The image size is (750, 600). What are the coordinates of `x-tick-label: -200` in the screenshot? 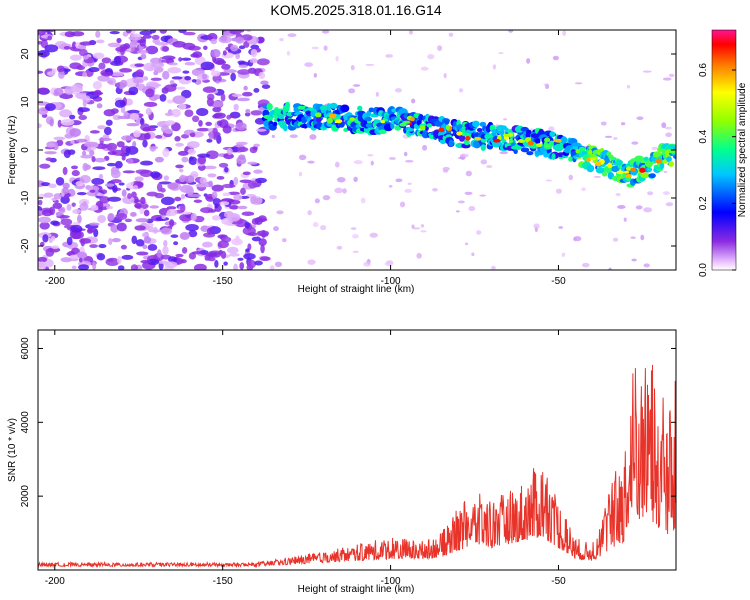 It's located at (55, 281).